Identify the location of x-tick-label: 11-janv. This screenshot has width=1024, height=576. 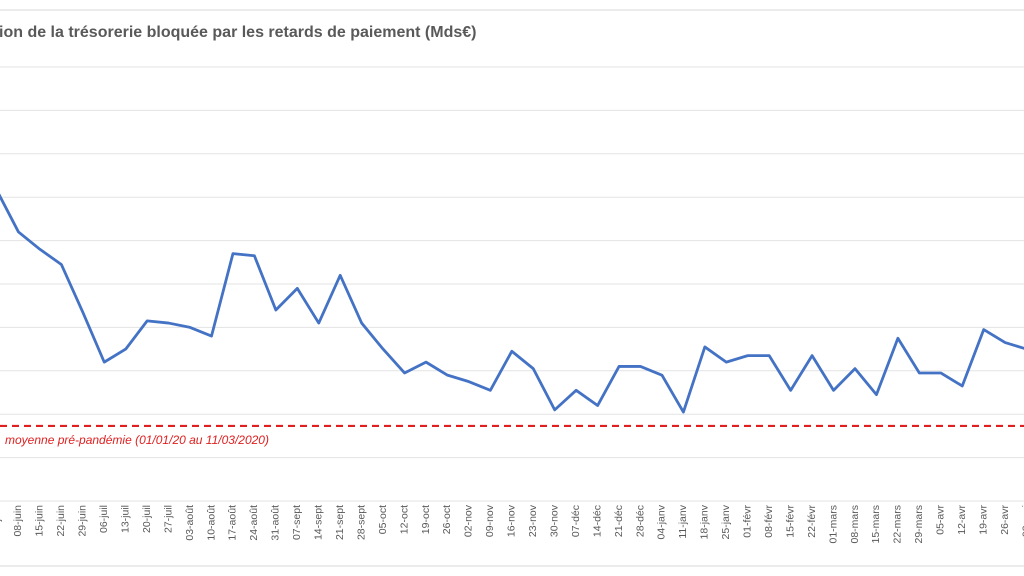
(683, 521).